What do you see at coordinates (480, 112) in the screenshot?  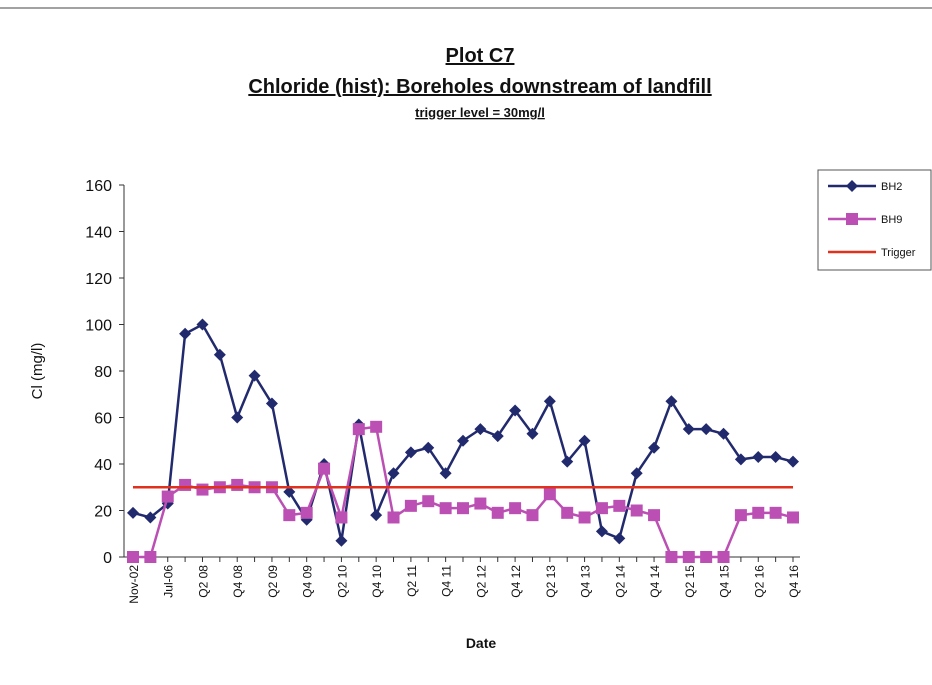 I see `annotation: trigger level = 30mg/l` at bounding box center [480, 112].